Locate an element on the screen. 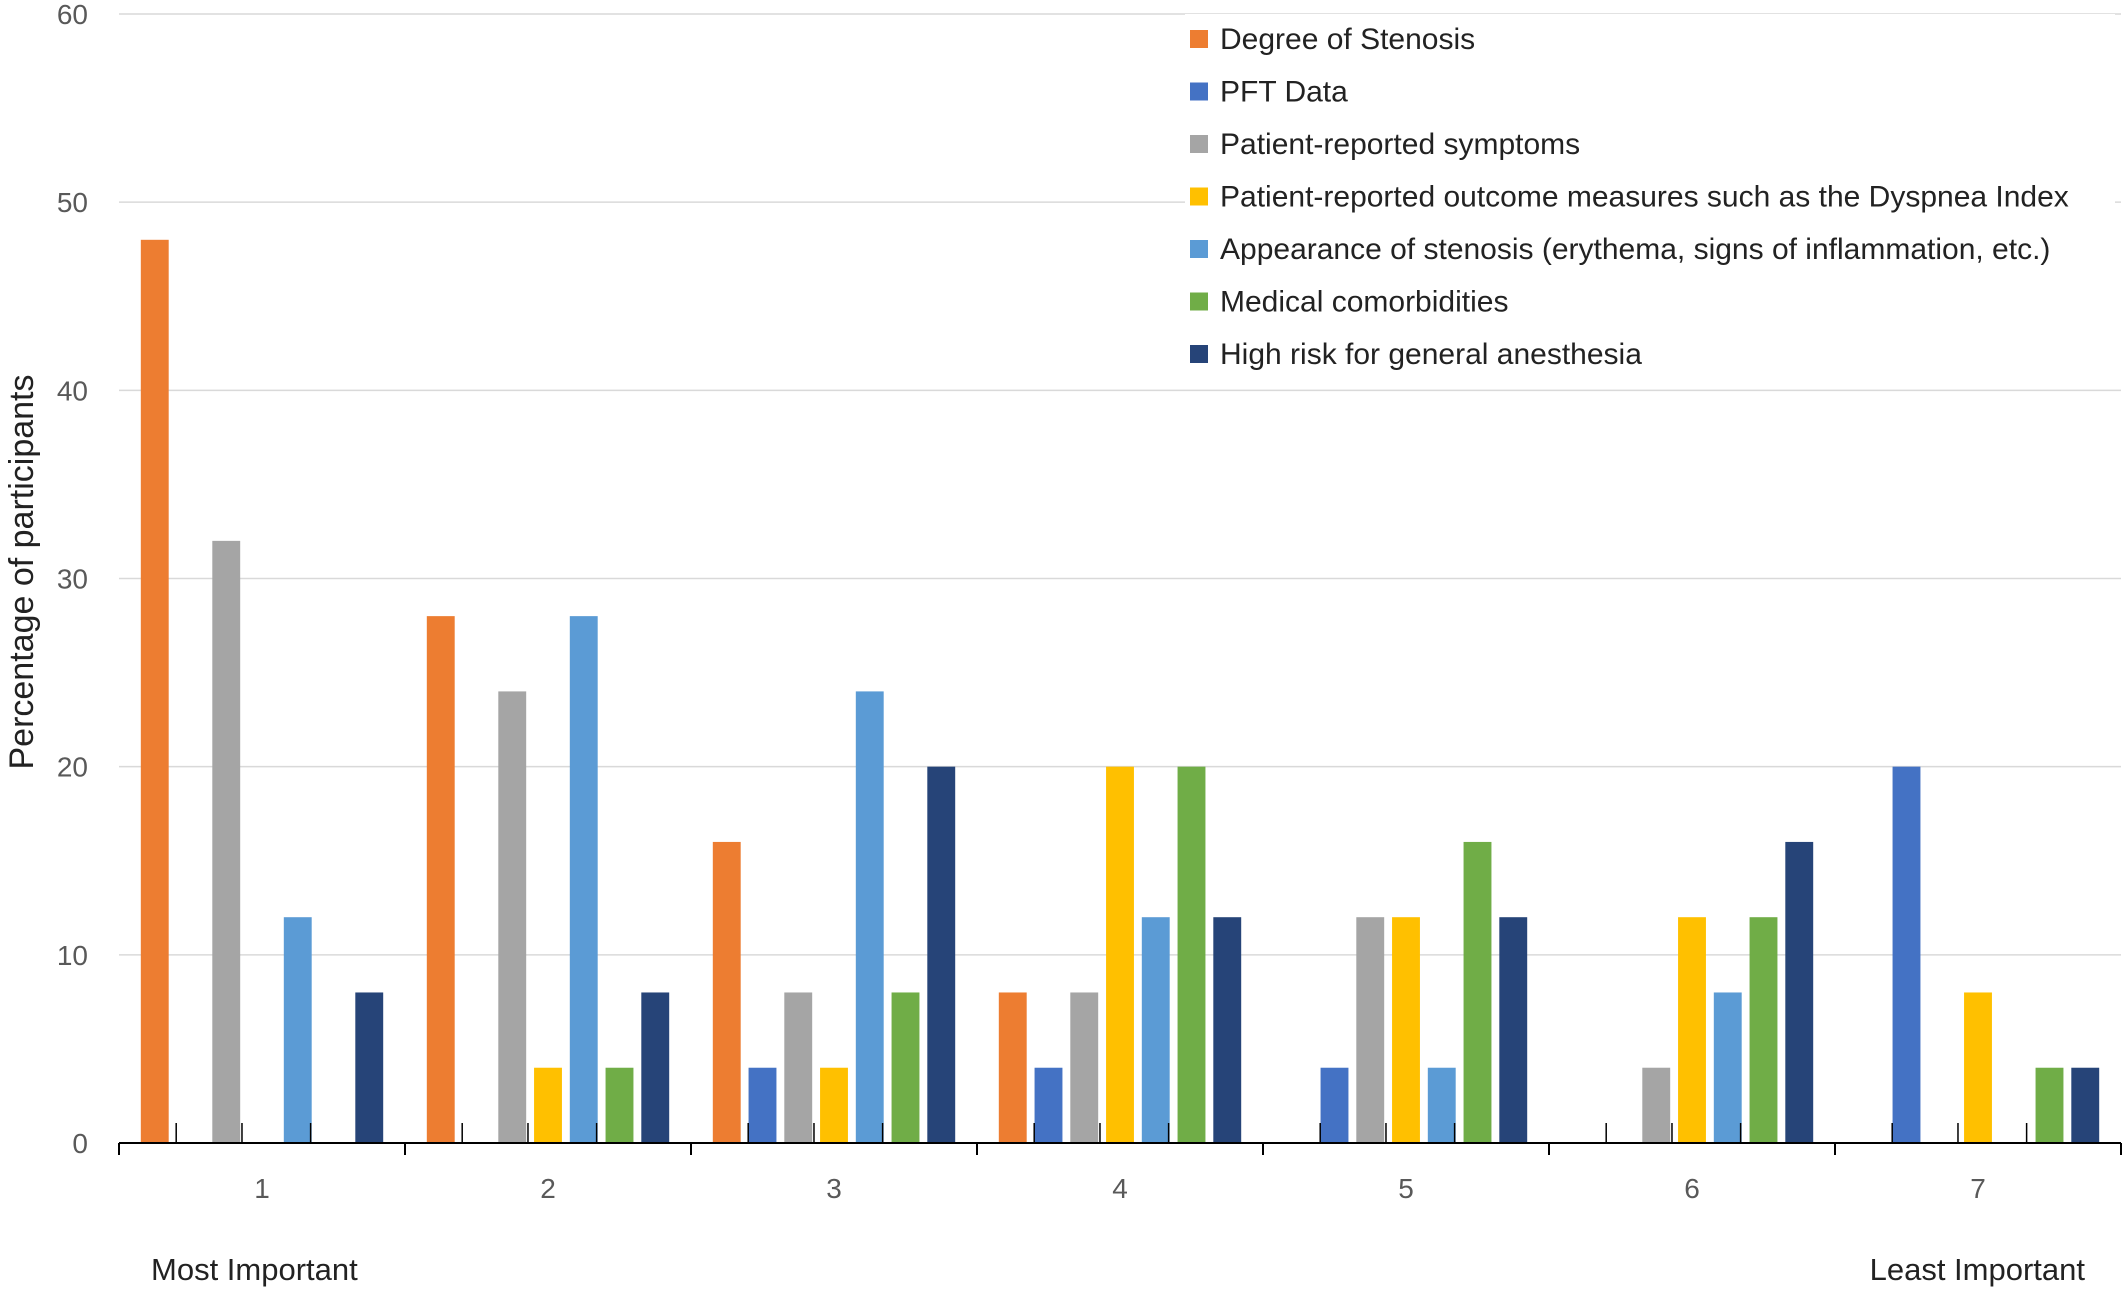  legend-background is located at coordinates (1650, 196).